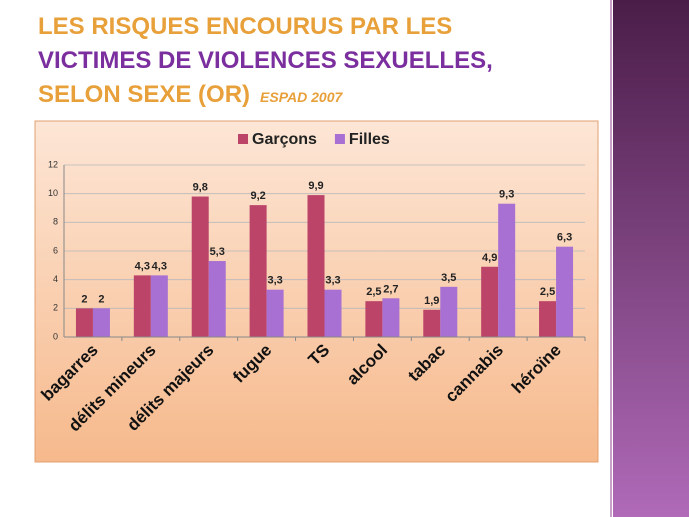 This screenshot has width=689, height=517. I want to click on value-label: 9,2, so click(257, 196).